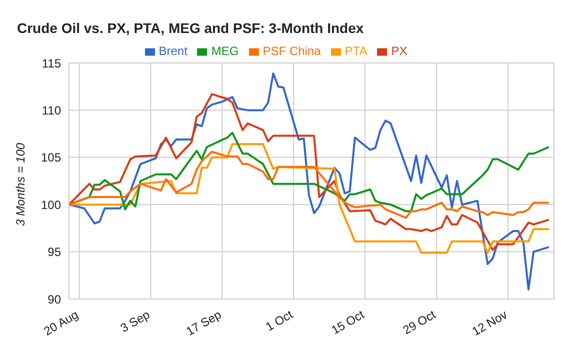 The image size is (567, 349). Describe the element at coordinates (399, 51) in the screenshot. I see `legend-label: PX` at that location.